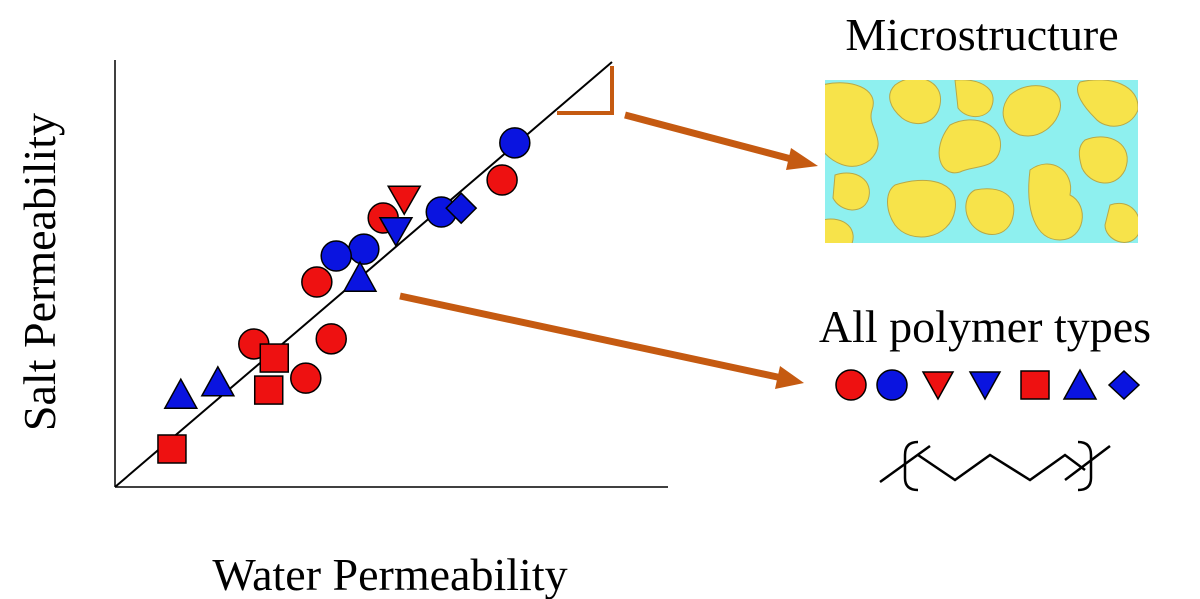 The width and height of the screenshot is (1200, 599). Describe the element at coordinates (981, 34) in the screenshot. I see `annotation: Microstructure` at that location.